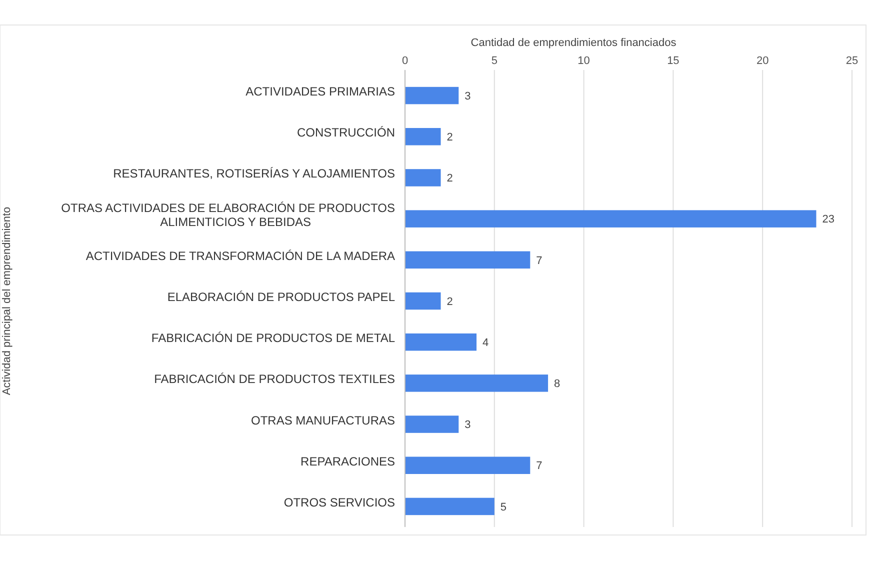  I want to click on x-tick-label: 5, so click(494, 61).